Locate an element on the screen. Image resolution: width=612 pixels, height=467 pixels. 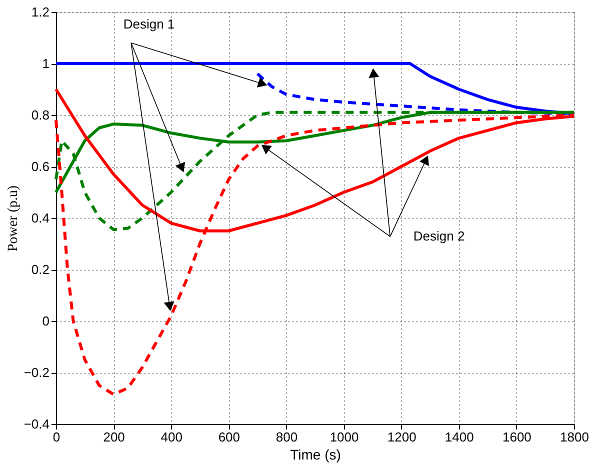
annotation: Design 2 is located at coordinates (439, 236).